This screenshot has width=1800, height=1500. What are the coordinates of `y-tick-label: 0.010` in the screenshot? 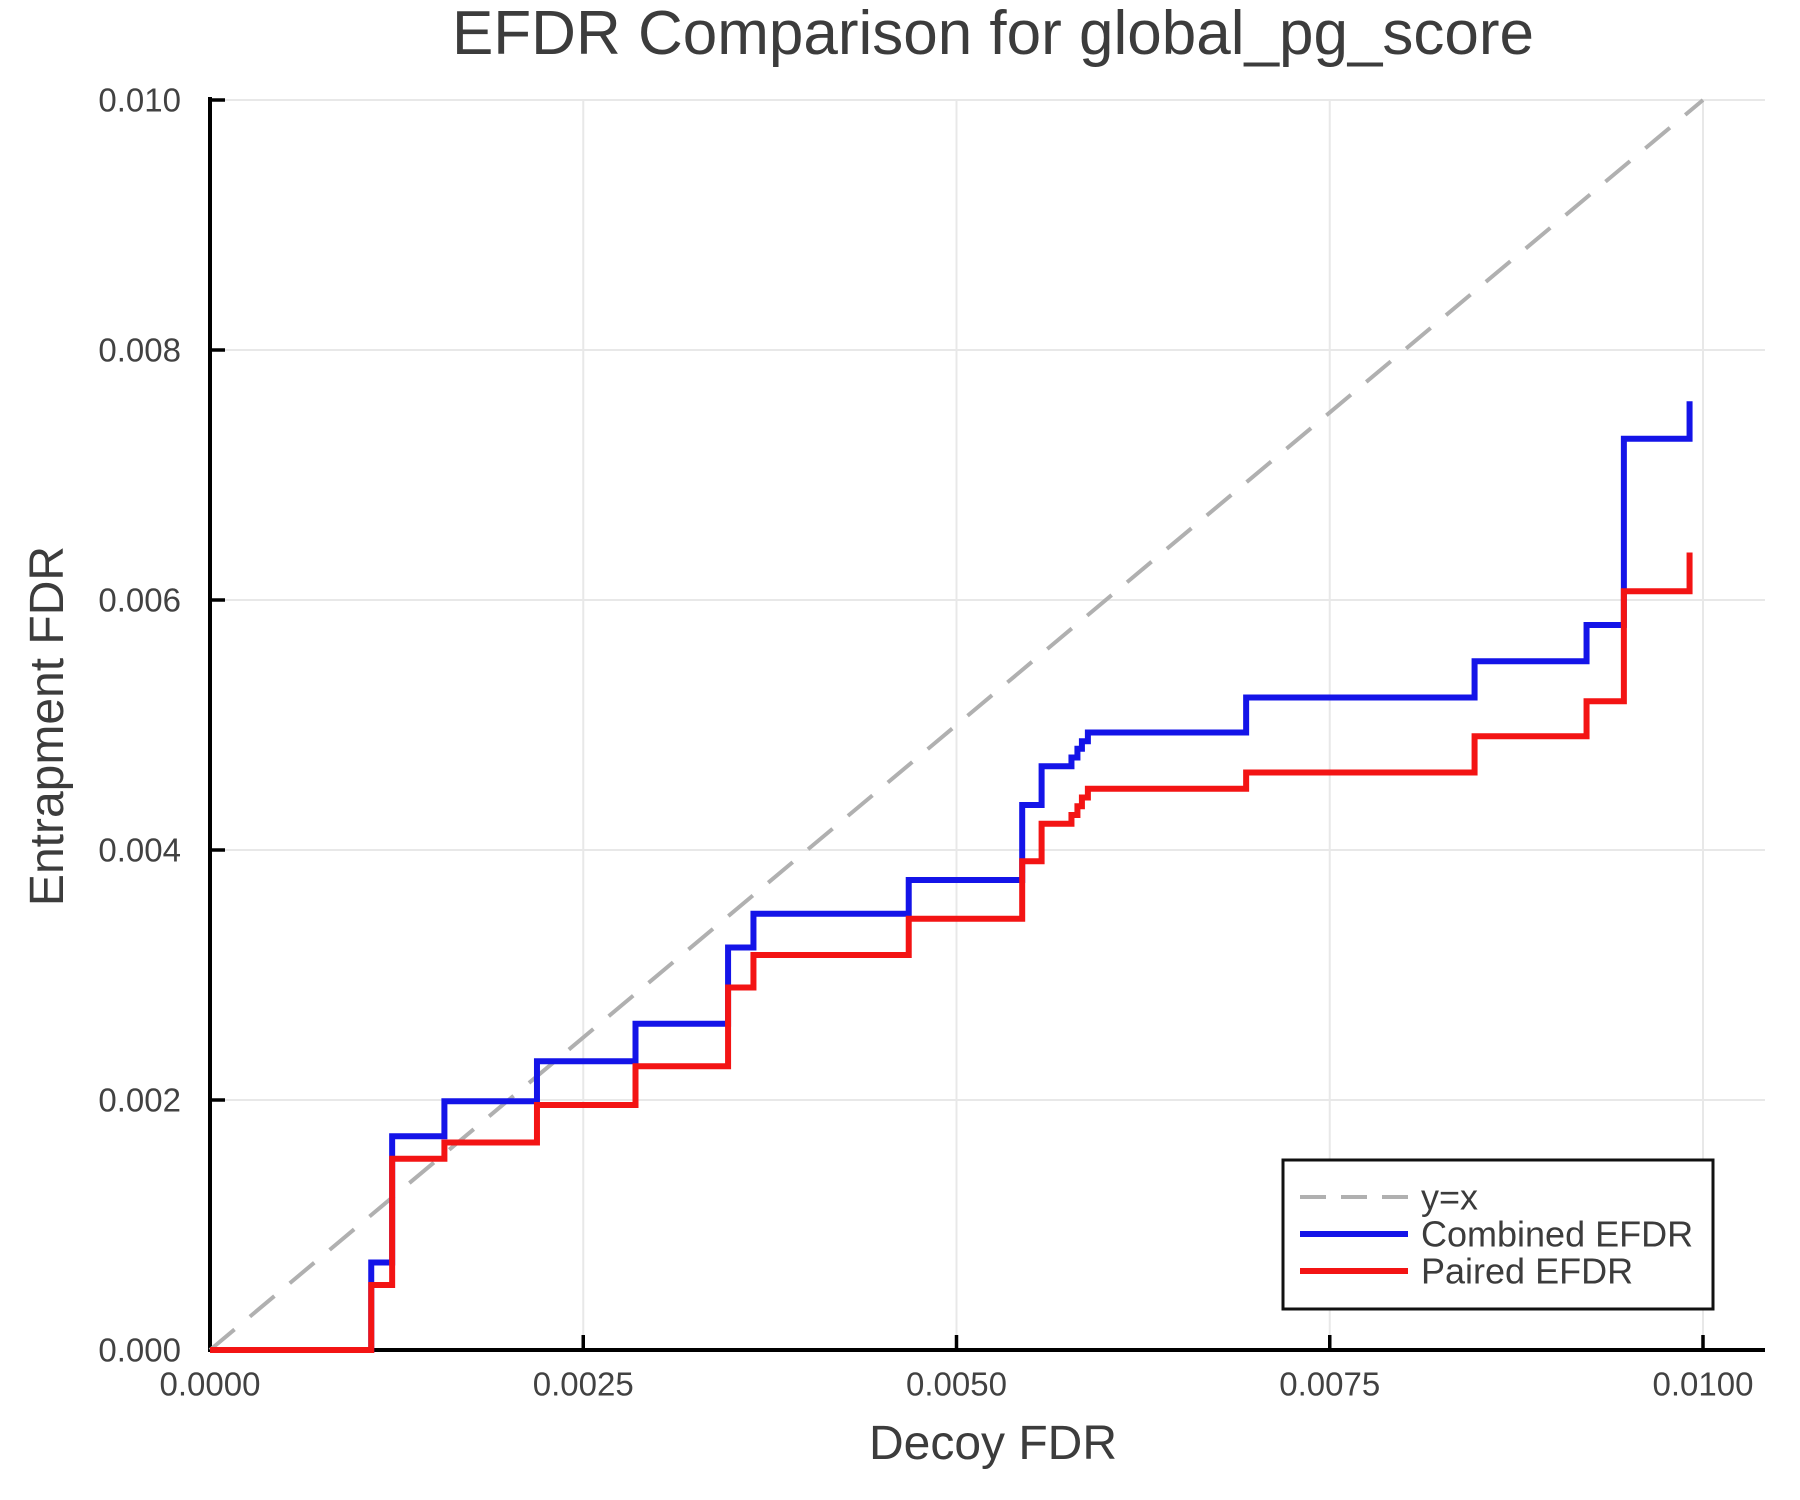 It's located at (139, 100).